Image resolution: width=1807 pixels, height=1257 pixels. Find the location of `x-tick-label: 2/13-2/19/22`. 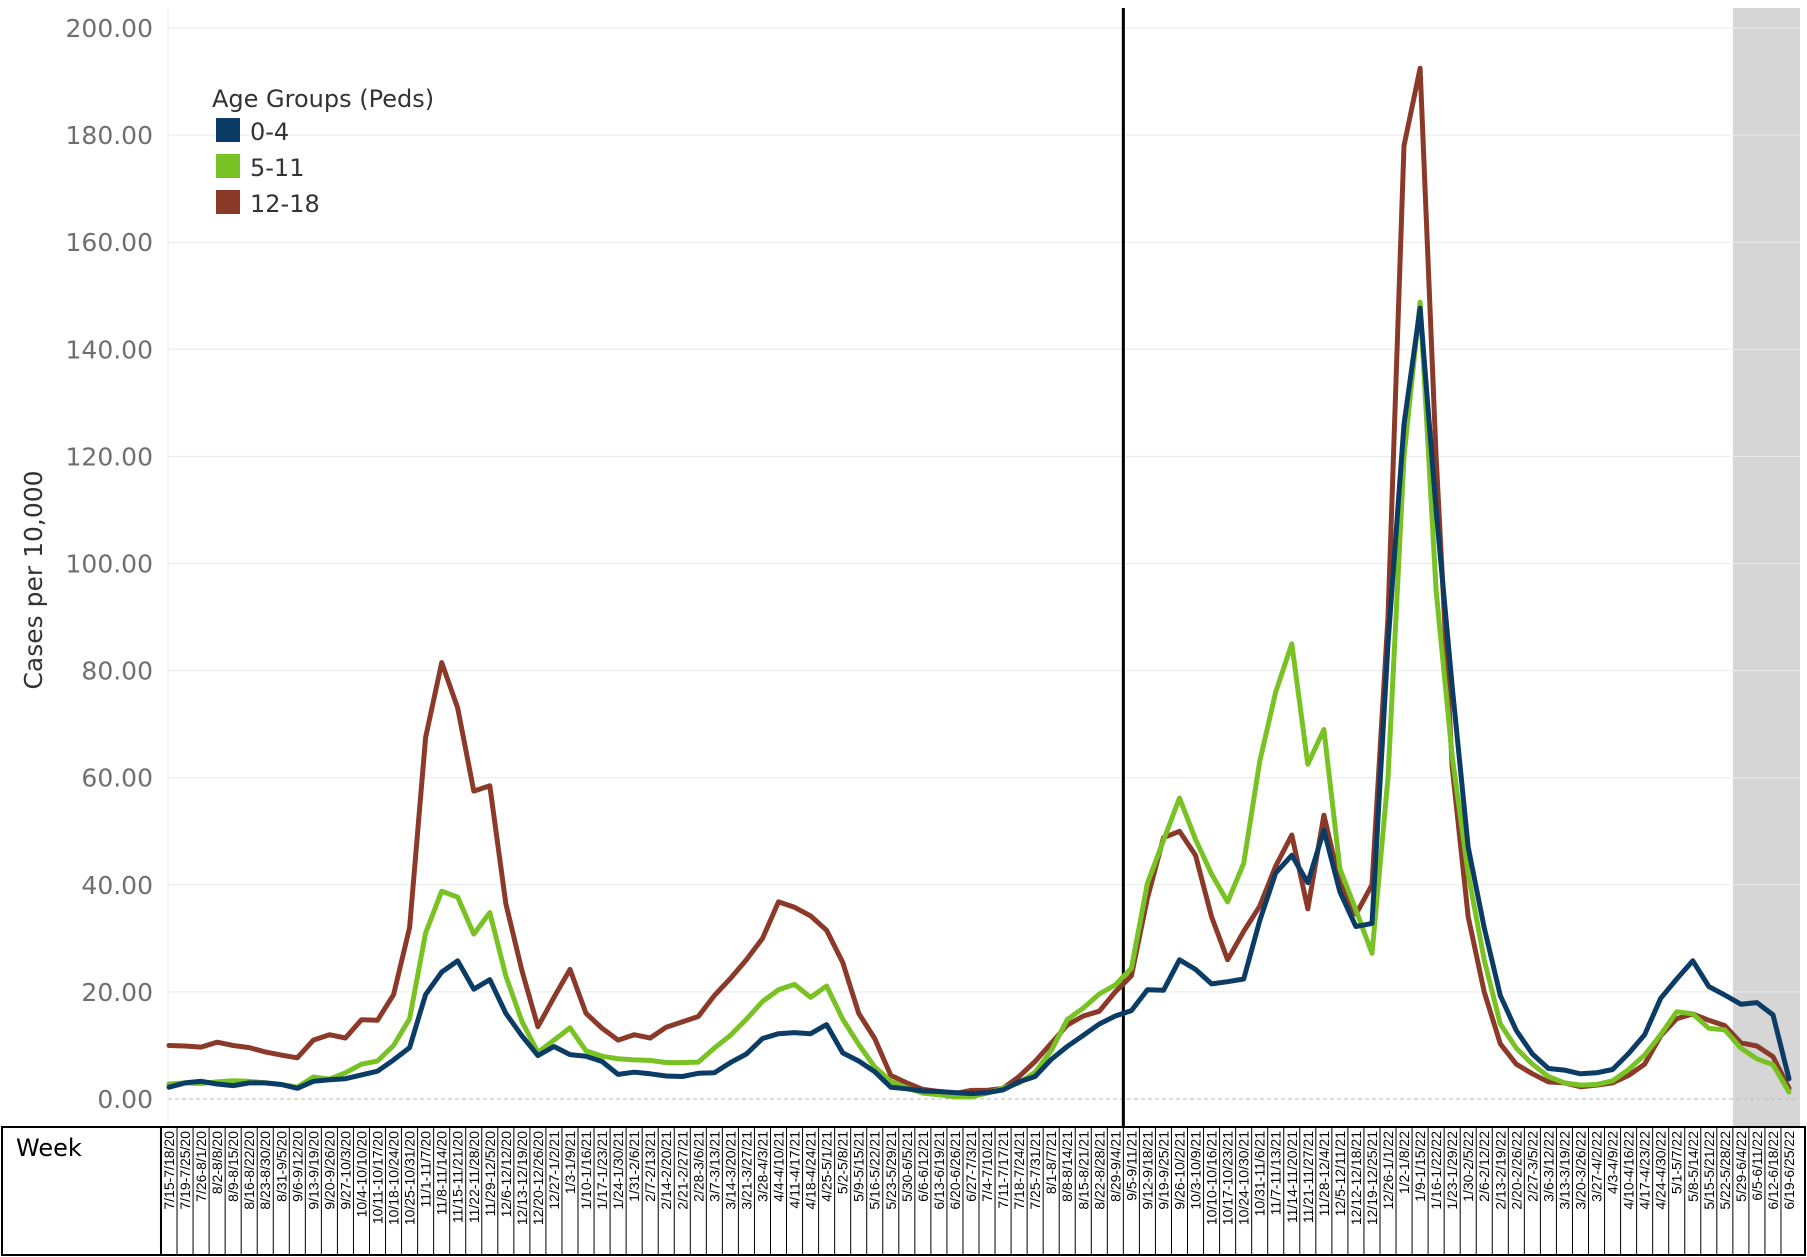

x-tick-label: 2/13-2/19/22 is located at coordinates (1500, 1170).